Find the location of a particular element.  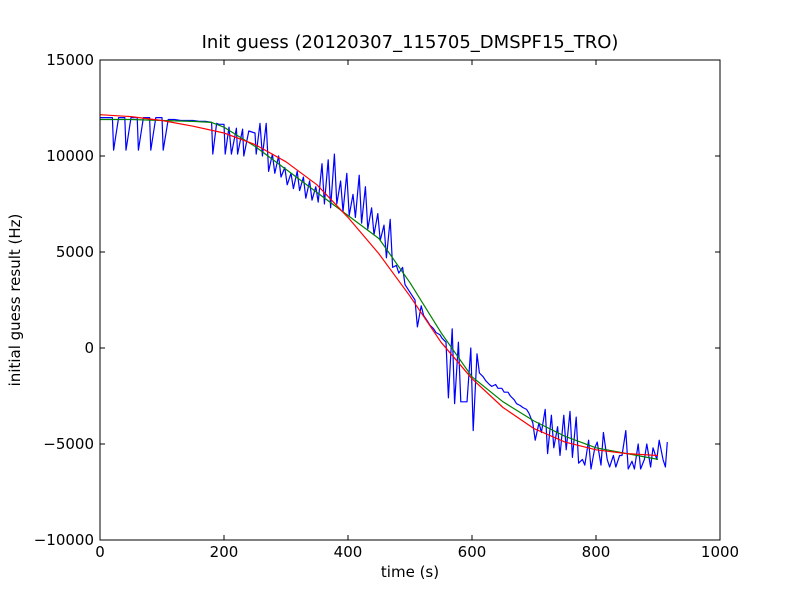

y-axis-label: initial guess result (Hz) is located at coordinates (15, 300).